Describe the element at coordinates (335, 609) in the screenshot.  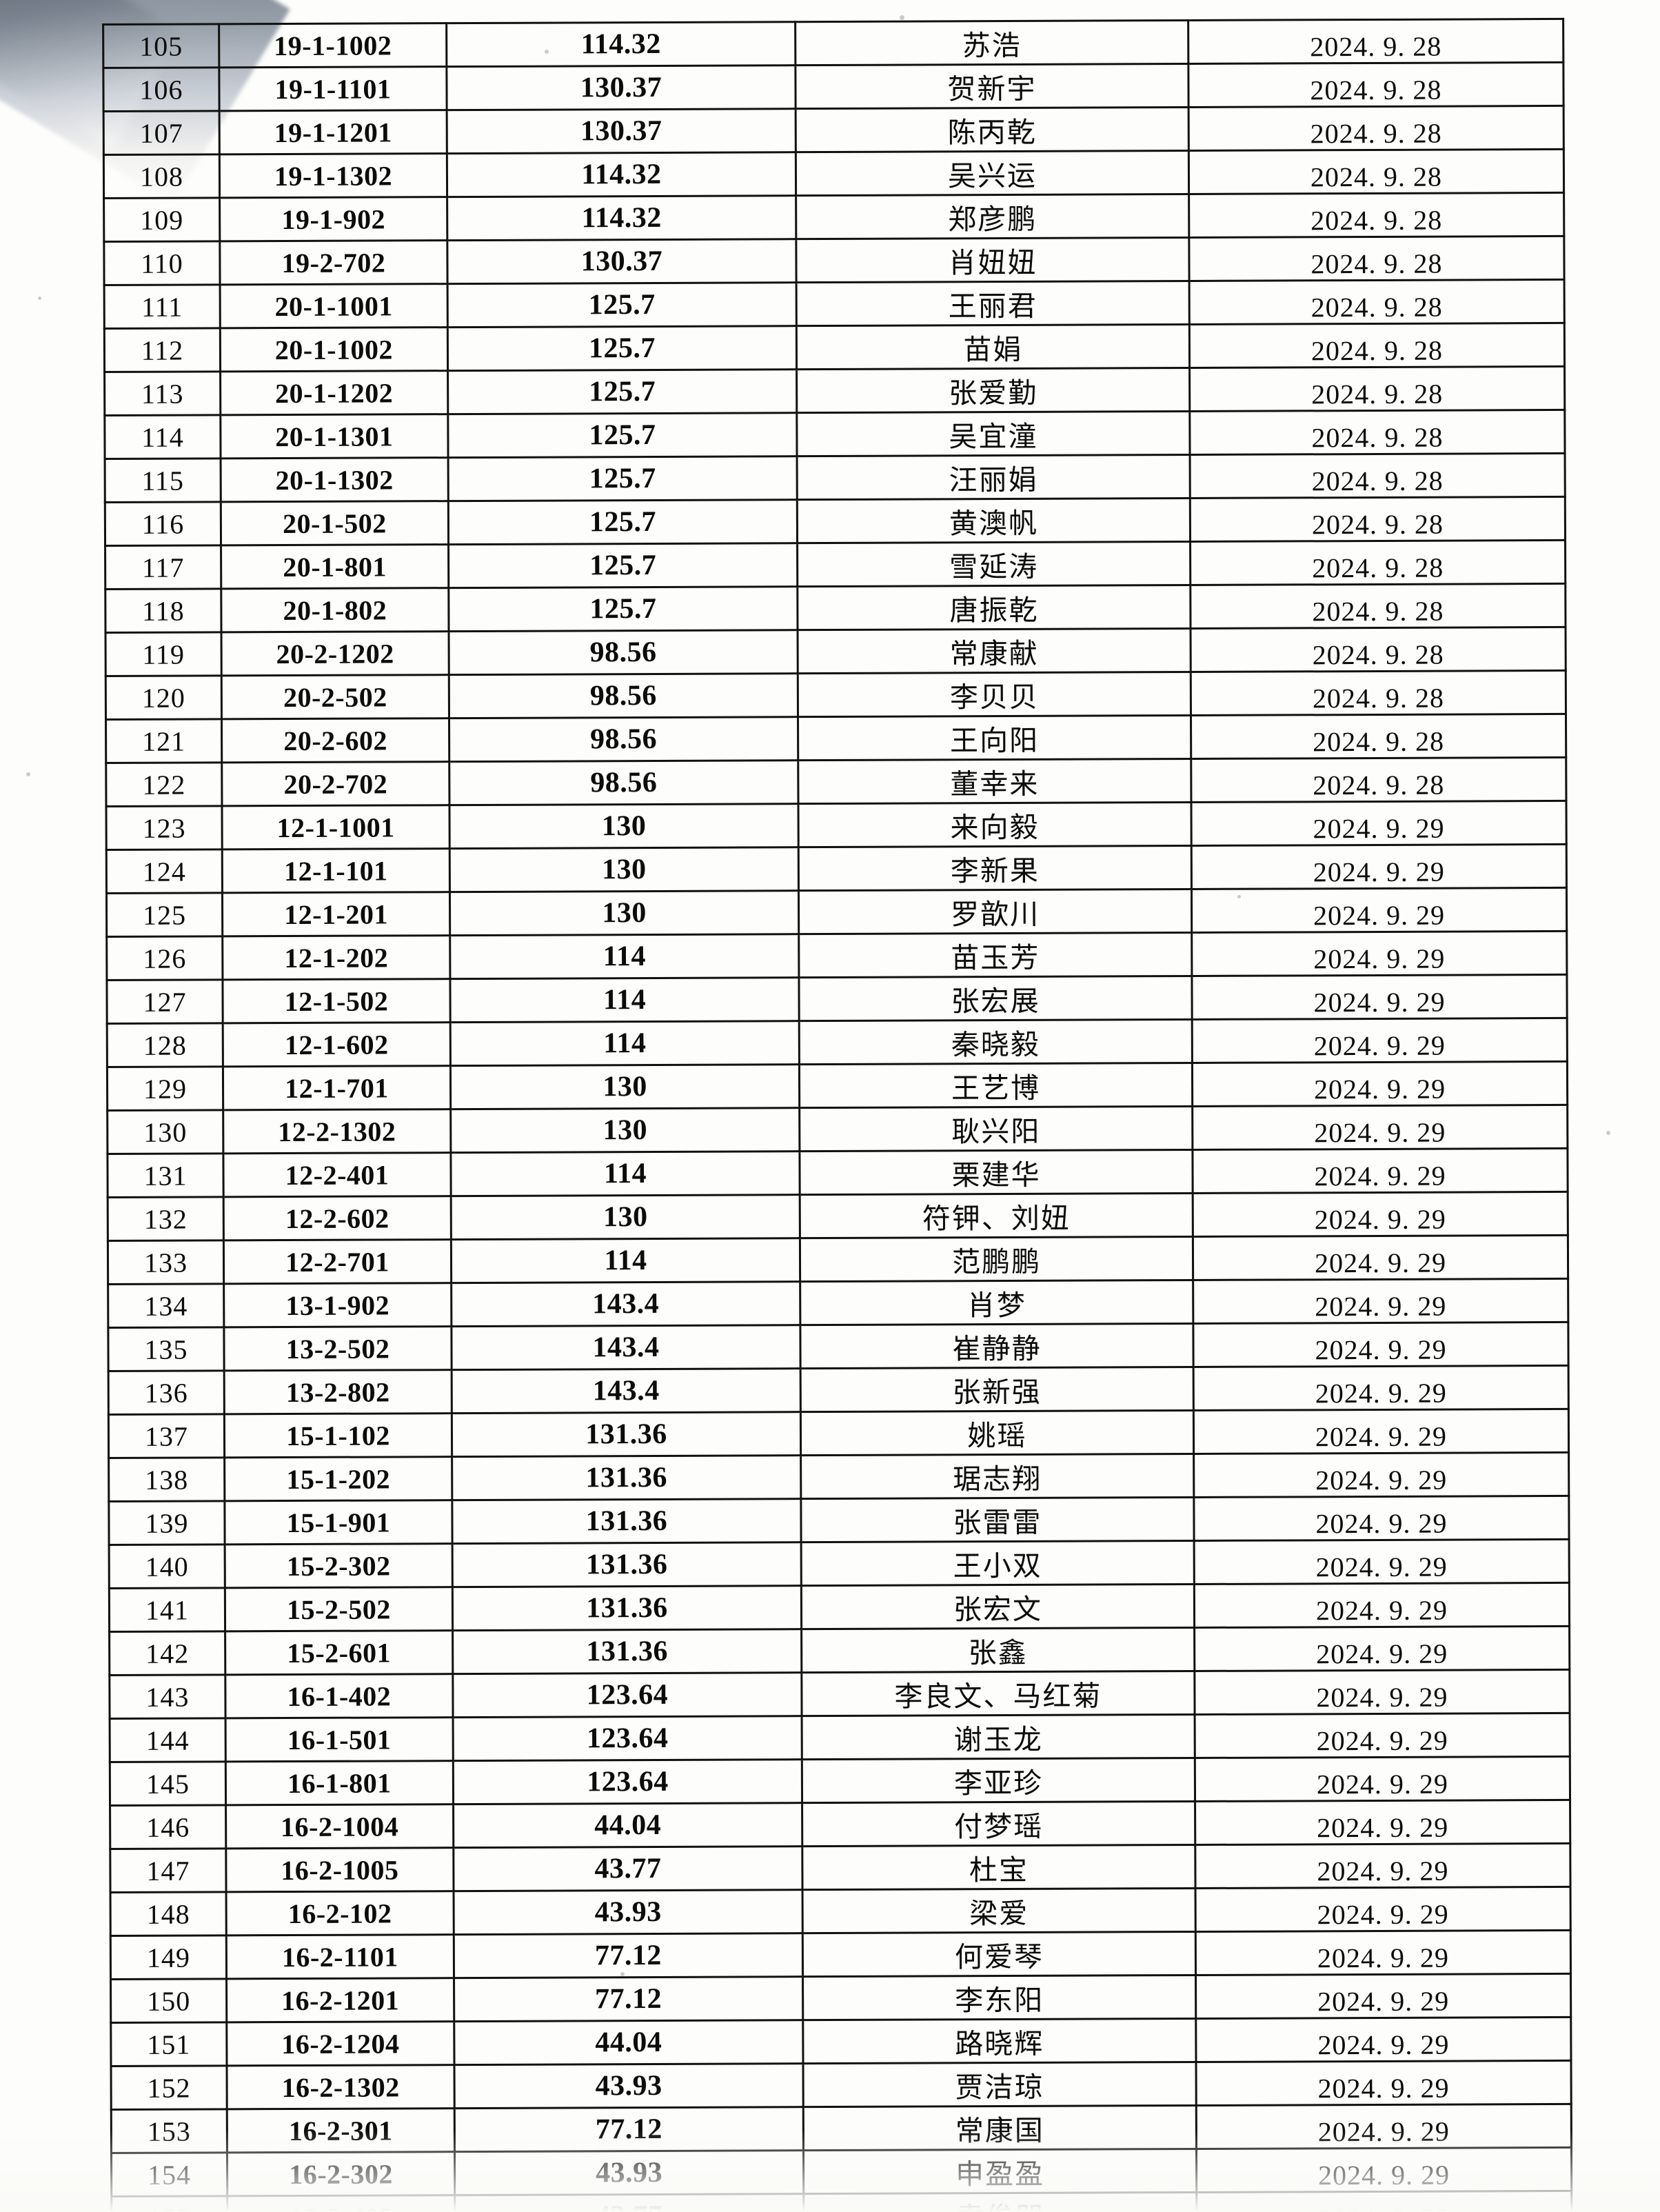
I see `row-unit-cell: 20-1-802` at that location.